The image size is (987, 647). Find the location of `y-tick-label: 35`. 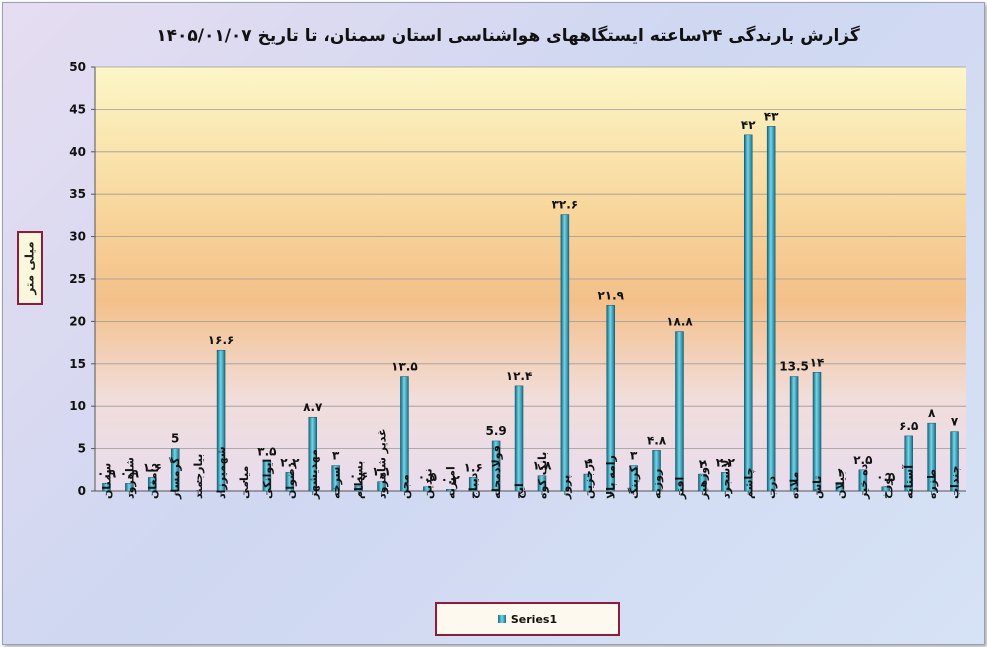

y-tick-label: 35 is located at coordinates (77, 194).